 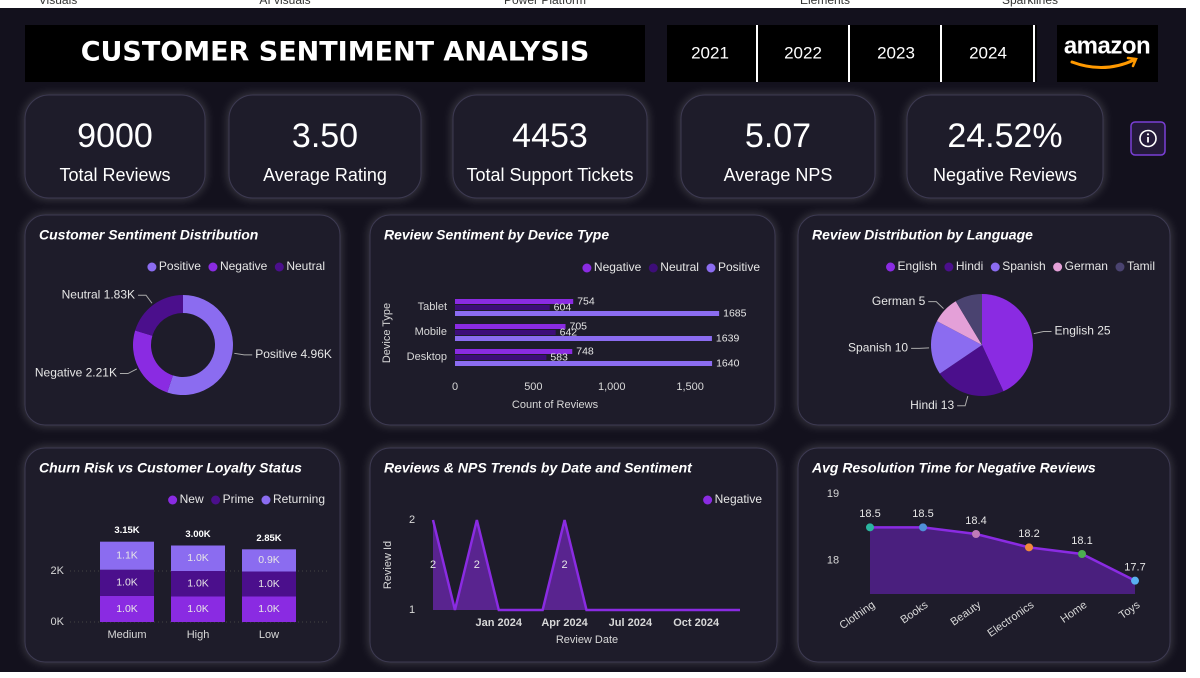 I want to click on chart-title: Review Distribution by Language, so click(x=922, y=235).